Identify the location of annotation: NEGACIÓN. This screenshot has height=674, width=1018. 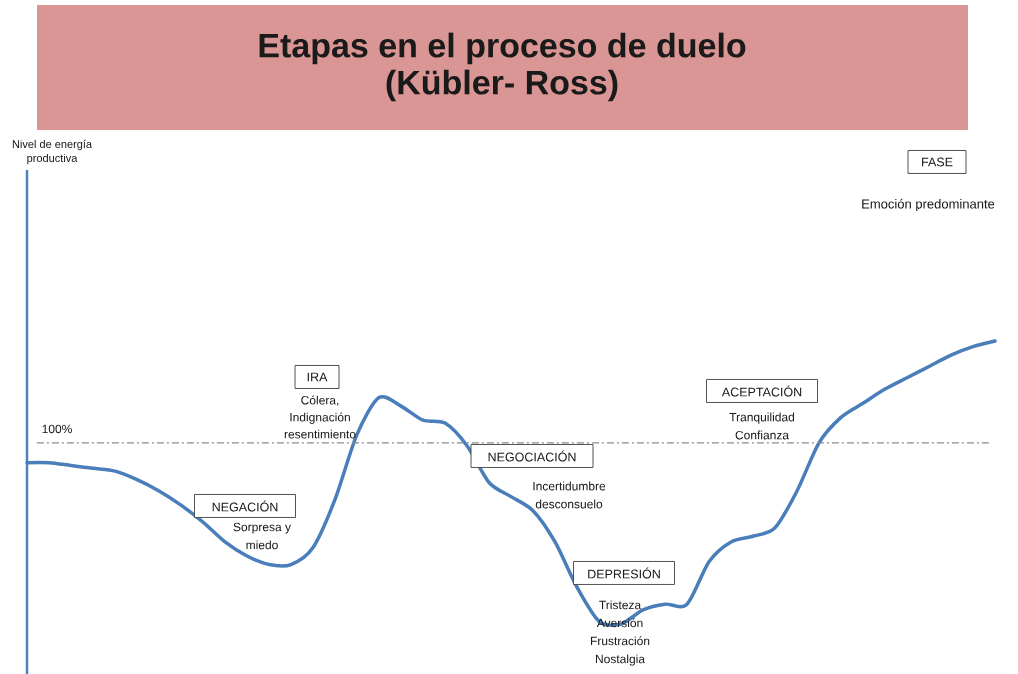
(245, 506).